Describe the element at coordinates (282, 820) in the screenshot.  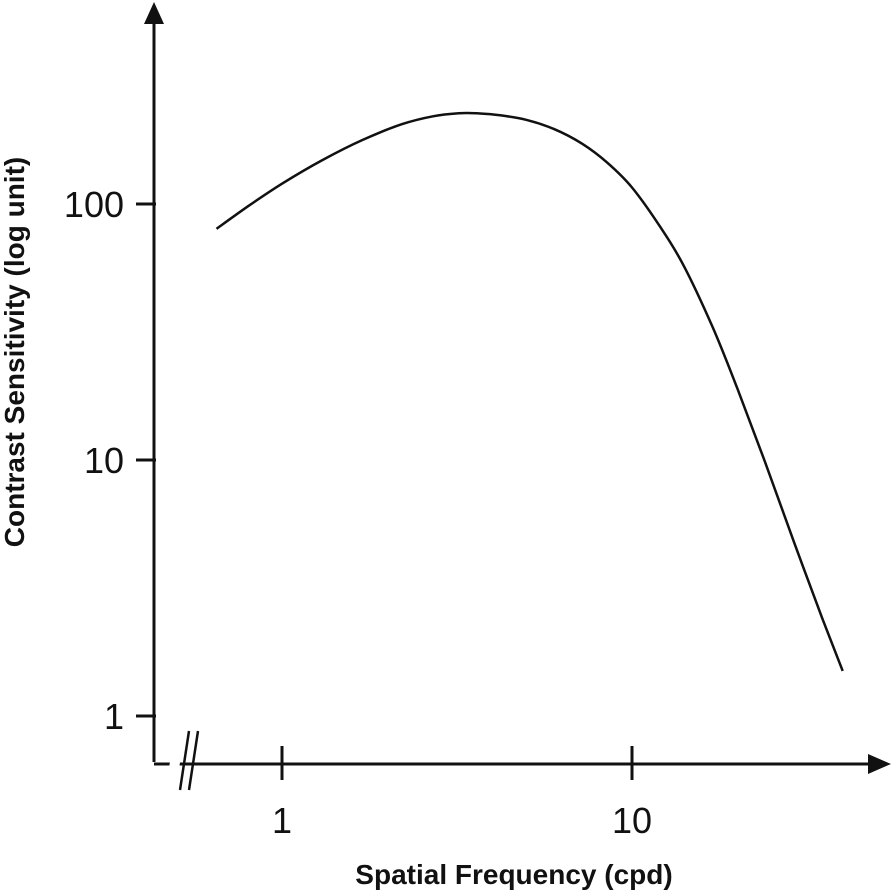
I see `x-tick-label-1: 1` at that location.